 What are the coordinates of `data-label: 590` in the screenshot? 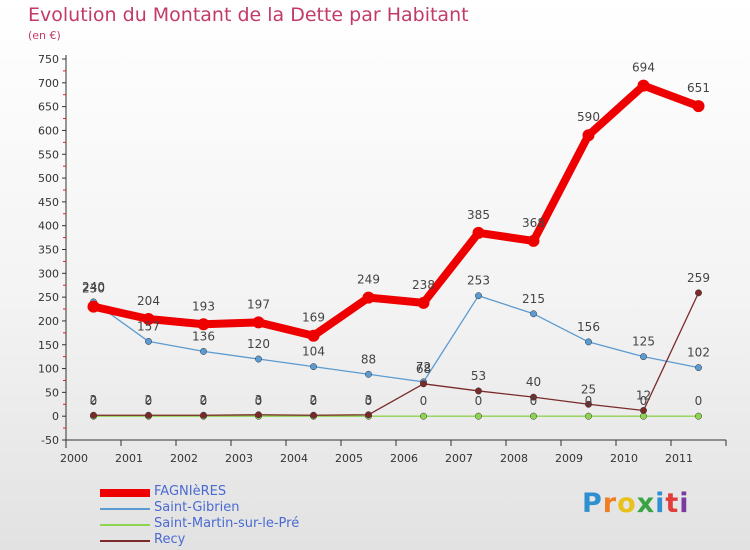 It's located at (588, 117).